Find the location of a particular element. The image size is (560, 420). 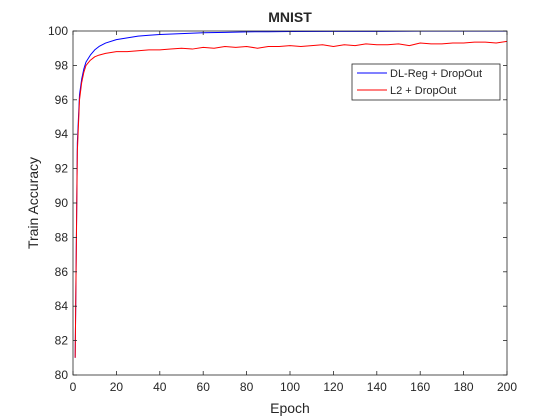

x-tick-label: 140 is located at coordinates (377, 387).